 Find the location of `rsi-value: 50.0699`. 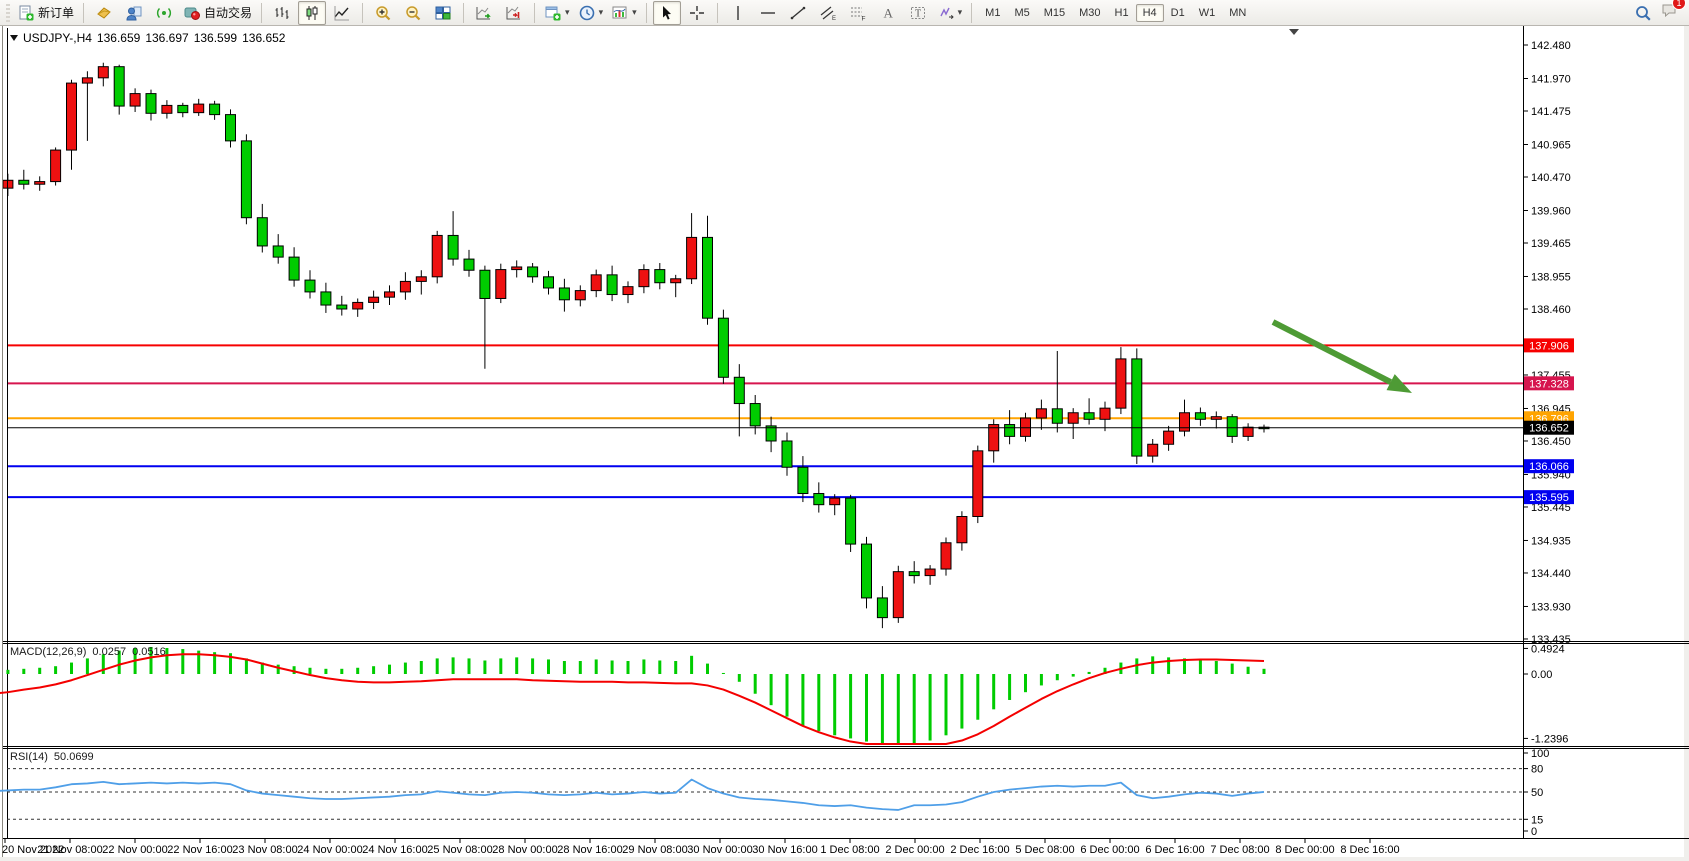

rsi-value: 50.0699 is located at coordinates (73, 757).